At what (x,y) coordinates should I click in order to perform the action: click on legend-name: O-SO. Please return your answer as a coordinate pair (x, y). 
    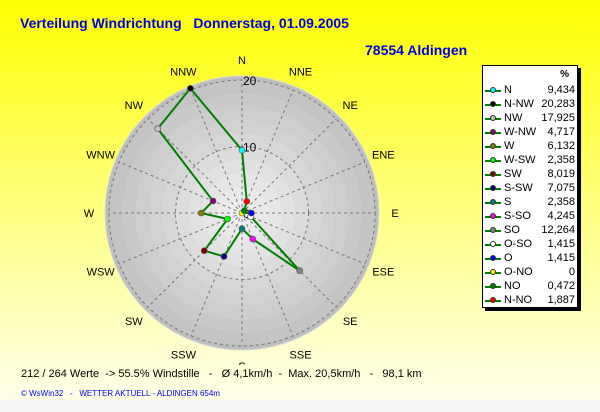
    Looking at the image, I should click on (518, 244).